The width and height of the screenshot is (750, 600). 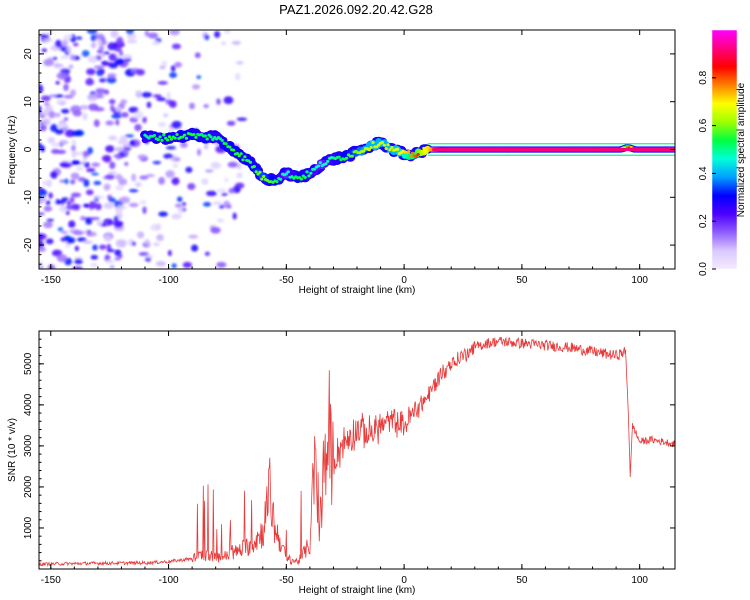 What do you see at coordinates (28, 404) in the screenshot?
I see `bottom-y-tick-label: 4000` at bounding box center [28, 404].